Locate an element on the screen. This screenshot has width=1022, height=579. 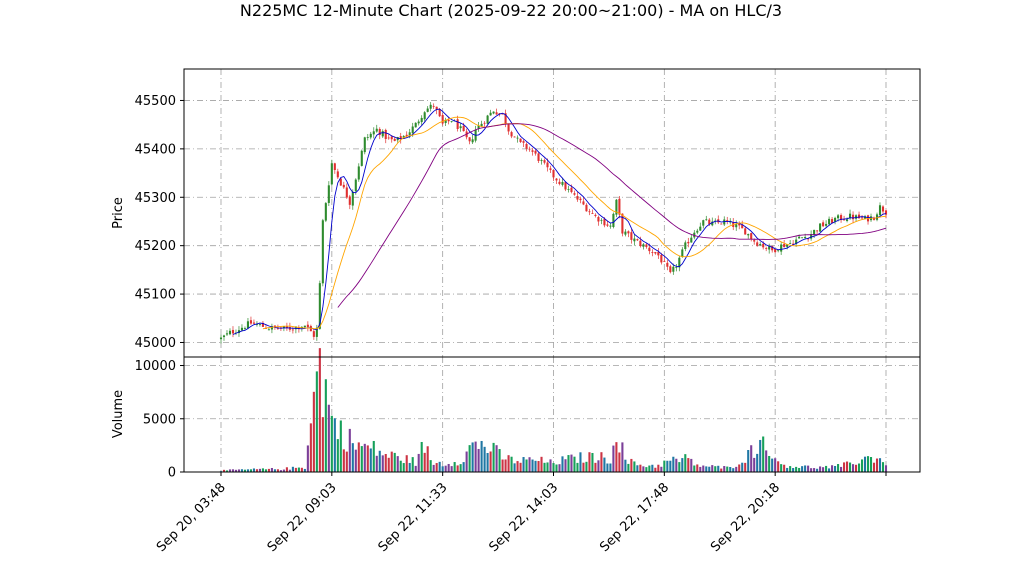
price-tick-label: 45100 is located at coordinates (155, 295).